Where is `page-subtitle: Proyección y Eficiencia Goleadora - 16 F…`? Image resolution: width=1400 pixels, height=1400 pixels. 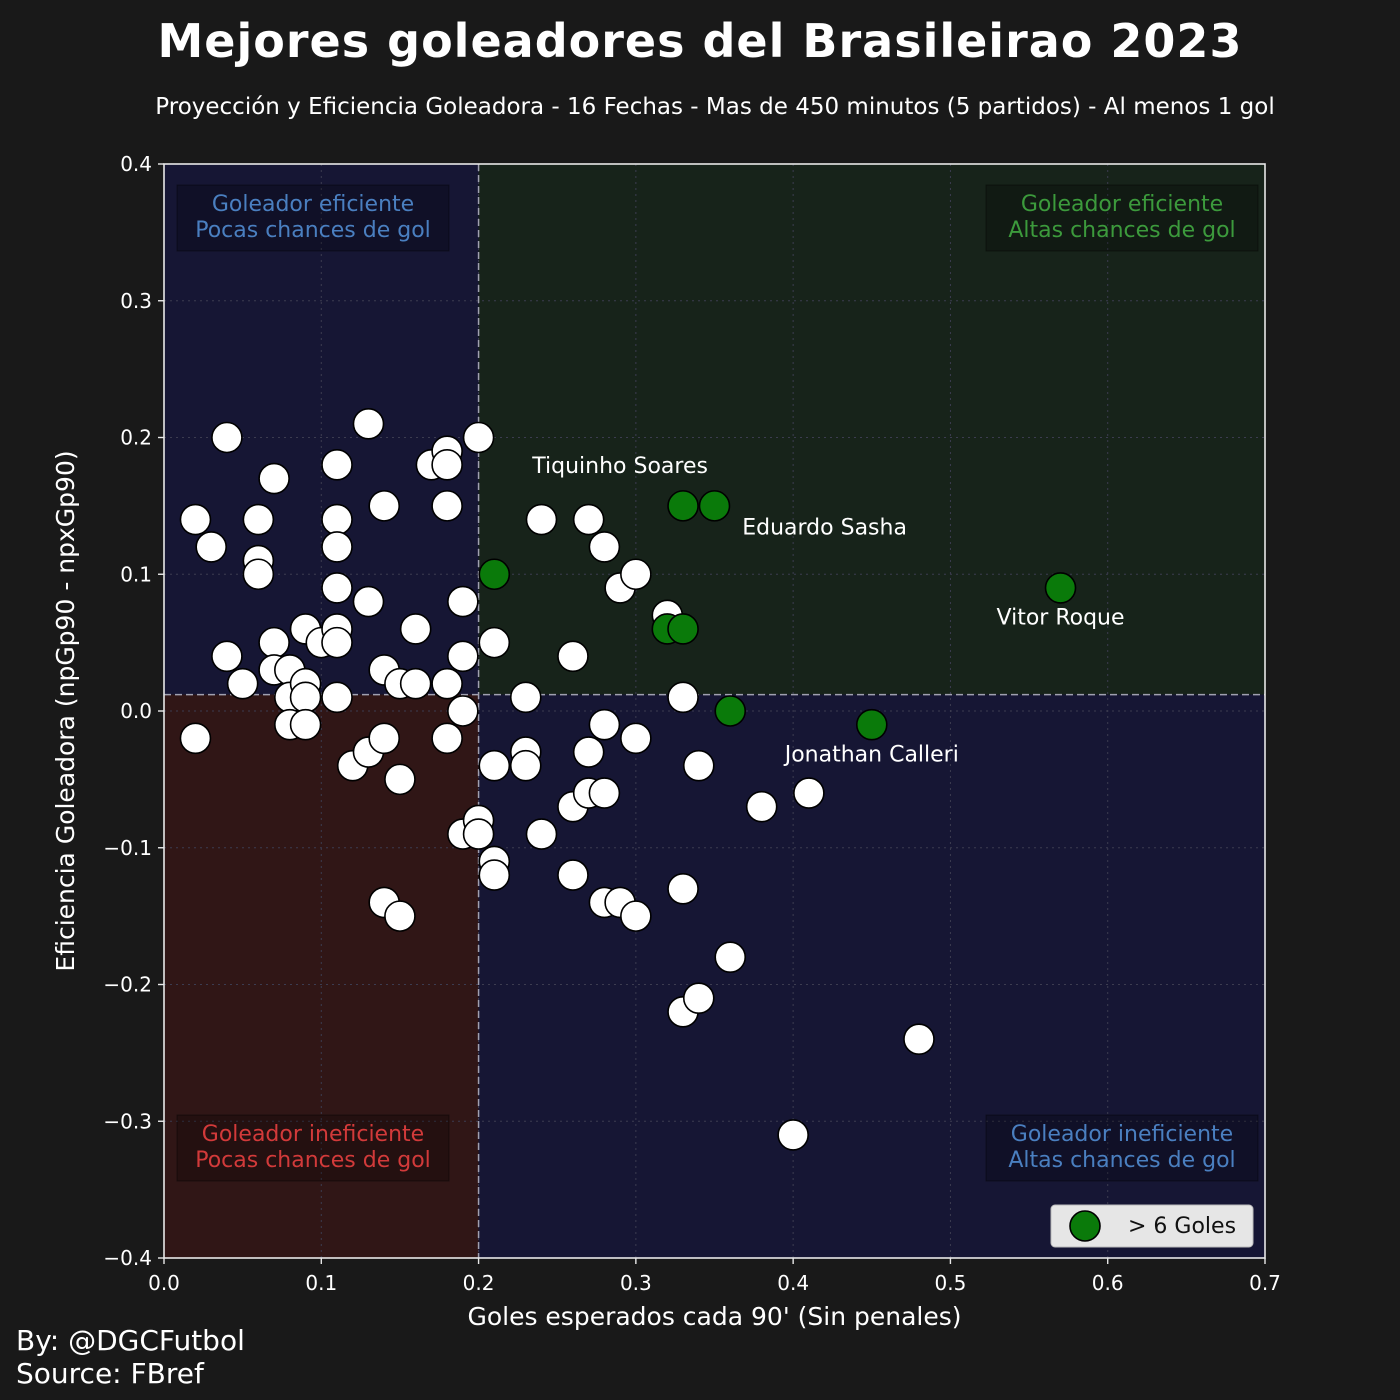
page-subtitle: Proyección y Eficiencia Goleadora - 16 F… is located at coordinates (715, 107).